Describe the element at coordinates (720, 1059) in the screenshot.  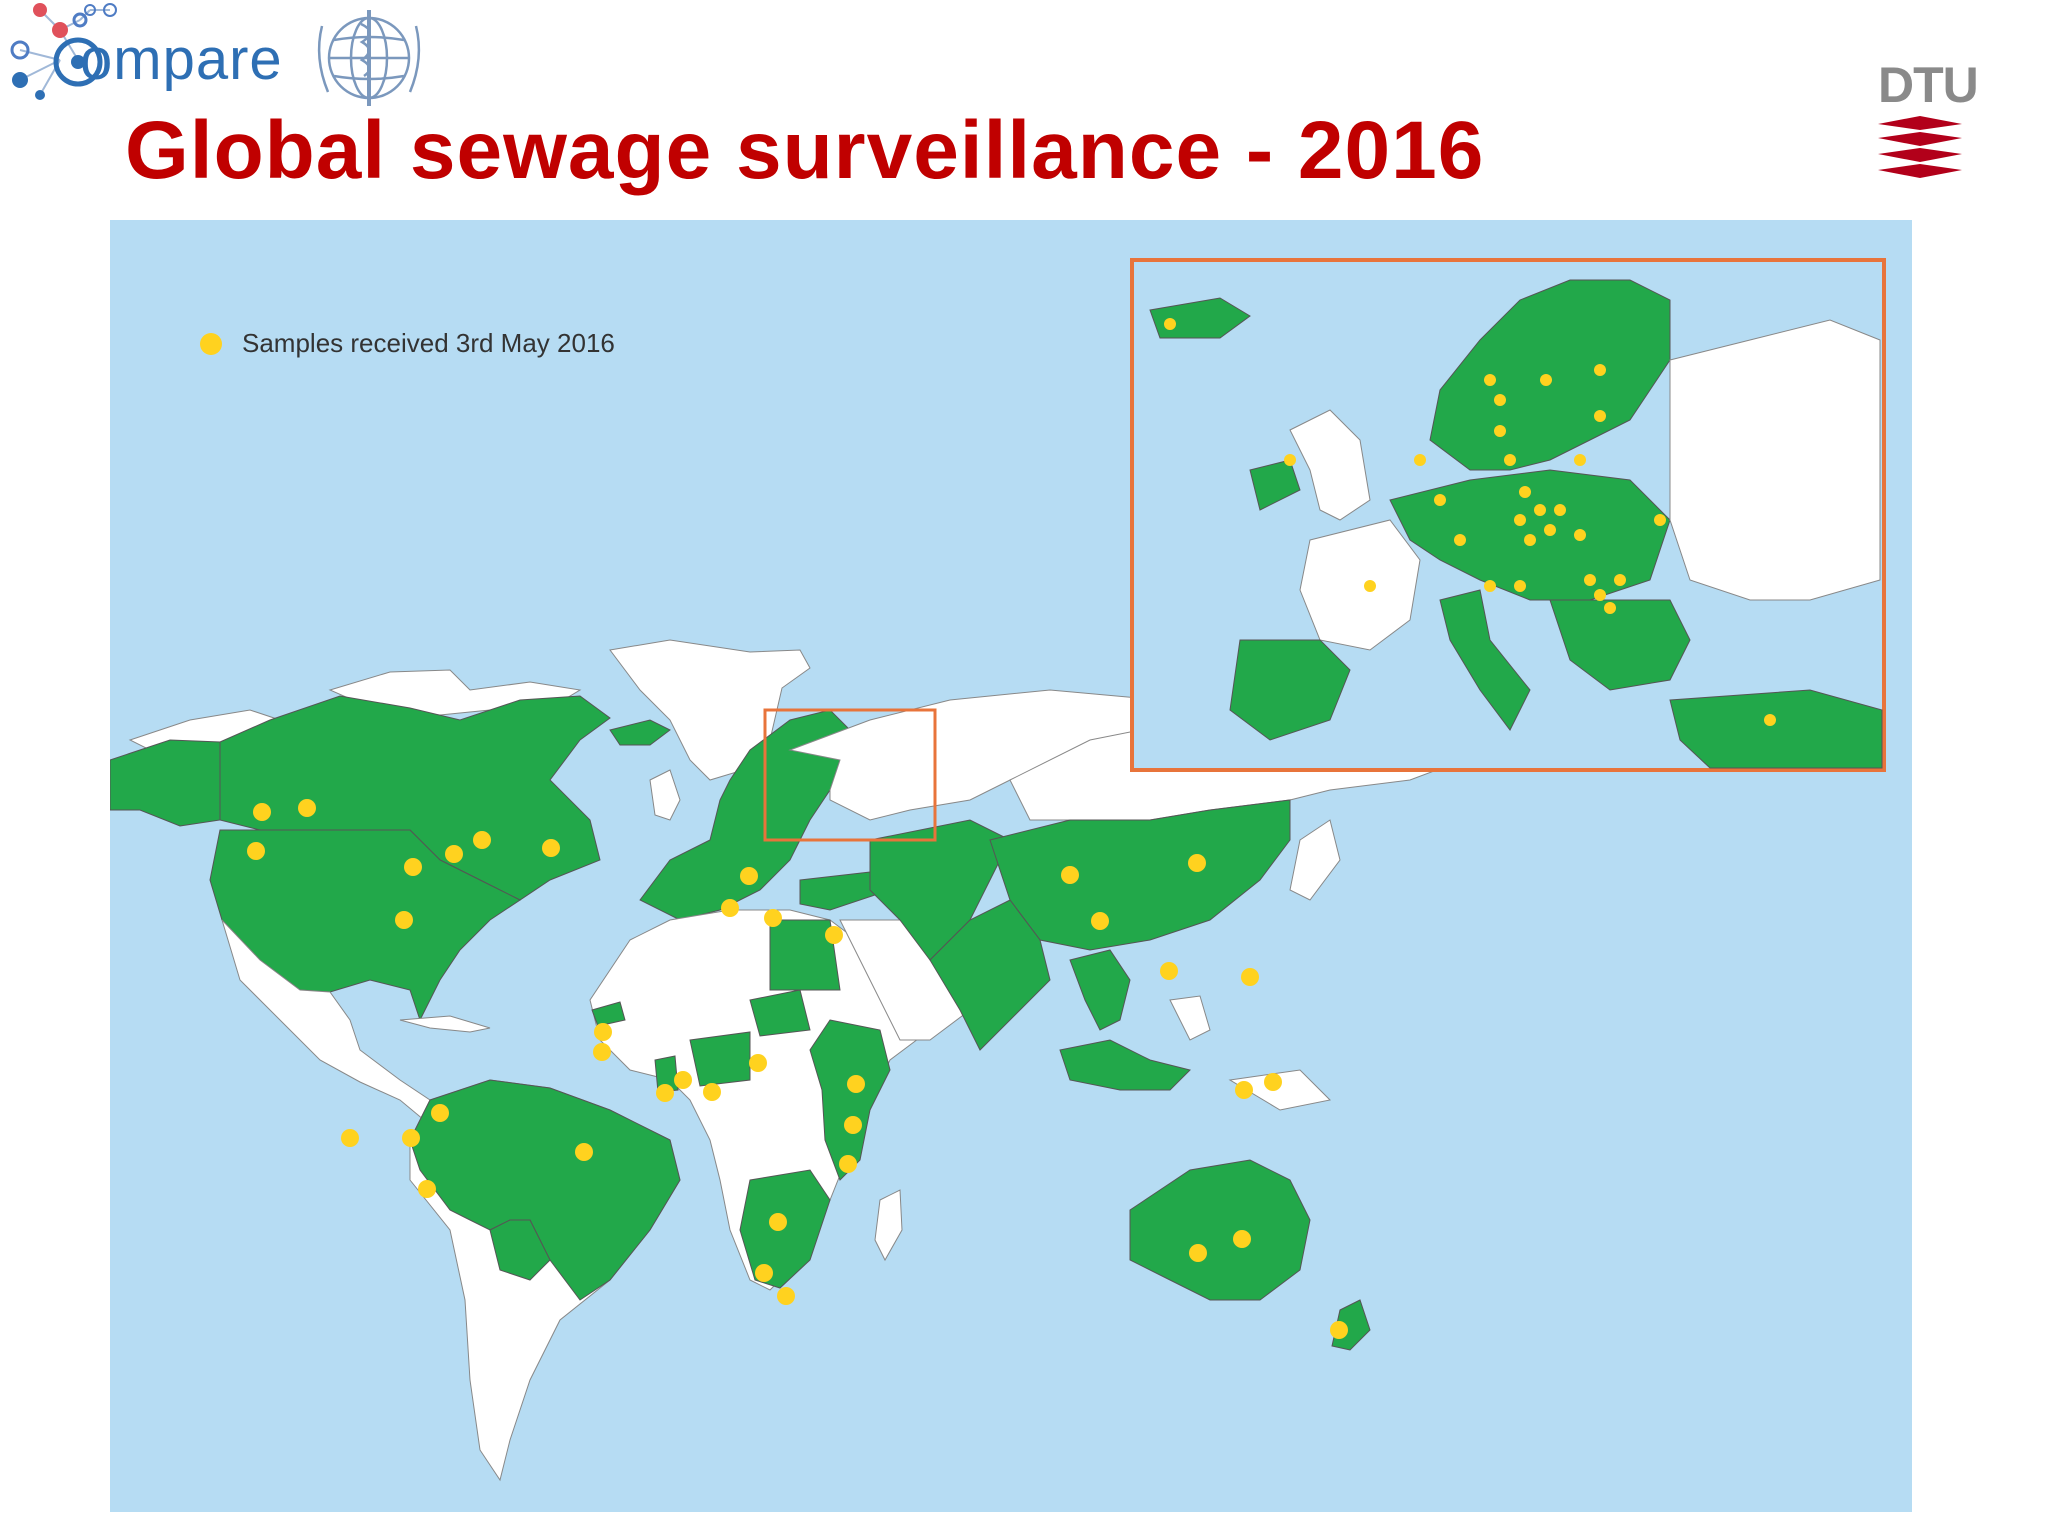
I see `nigeria` at that location.